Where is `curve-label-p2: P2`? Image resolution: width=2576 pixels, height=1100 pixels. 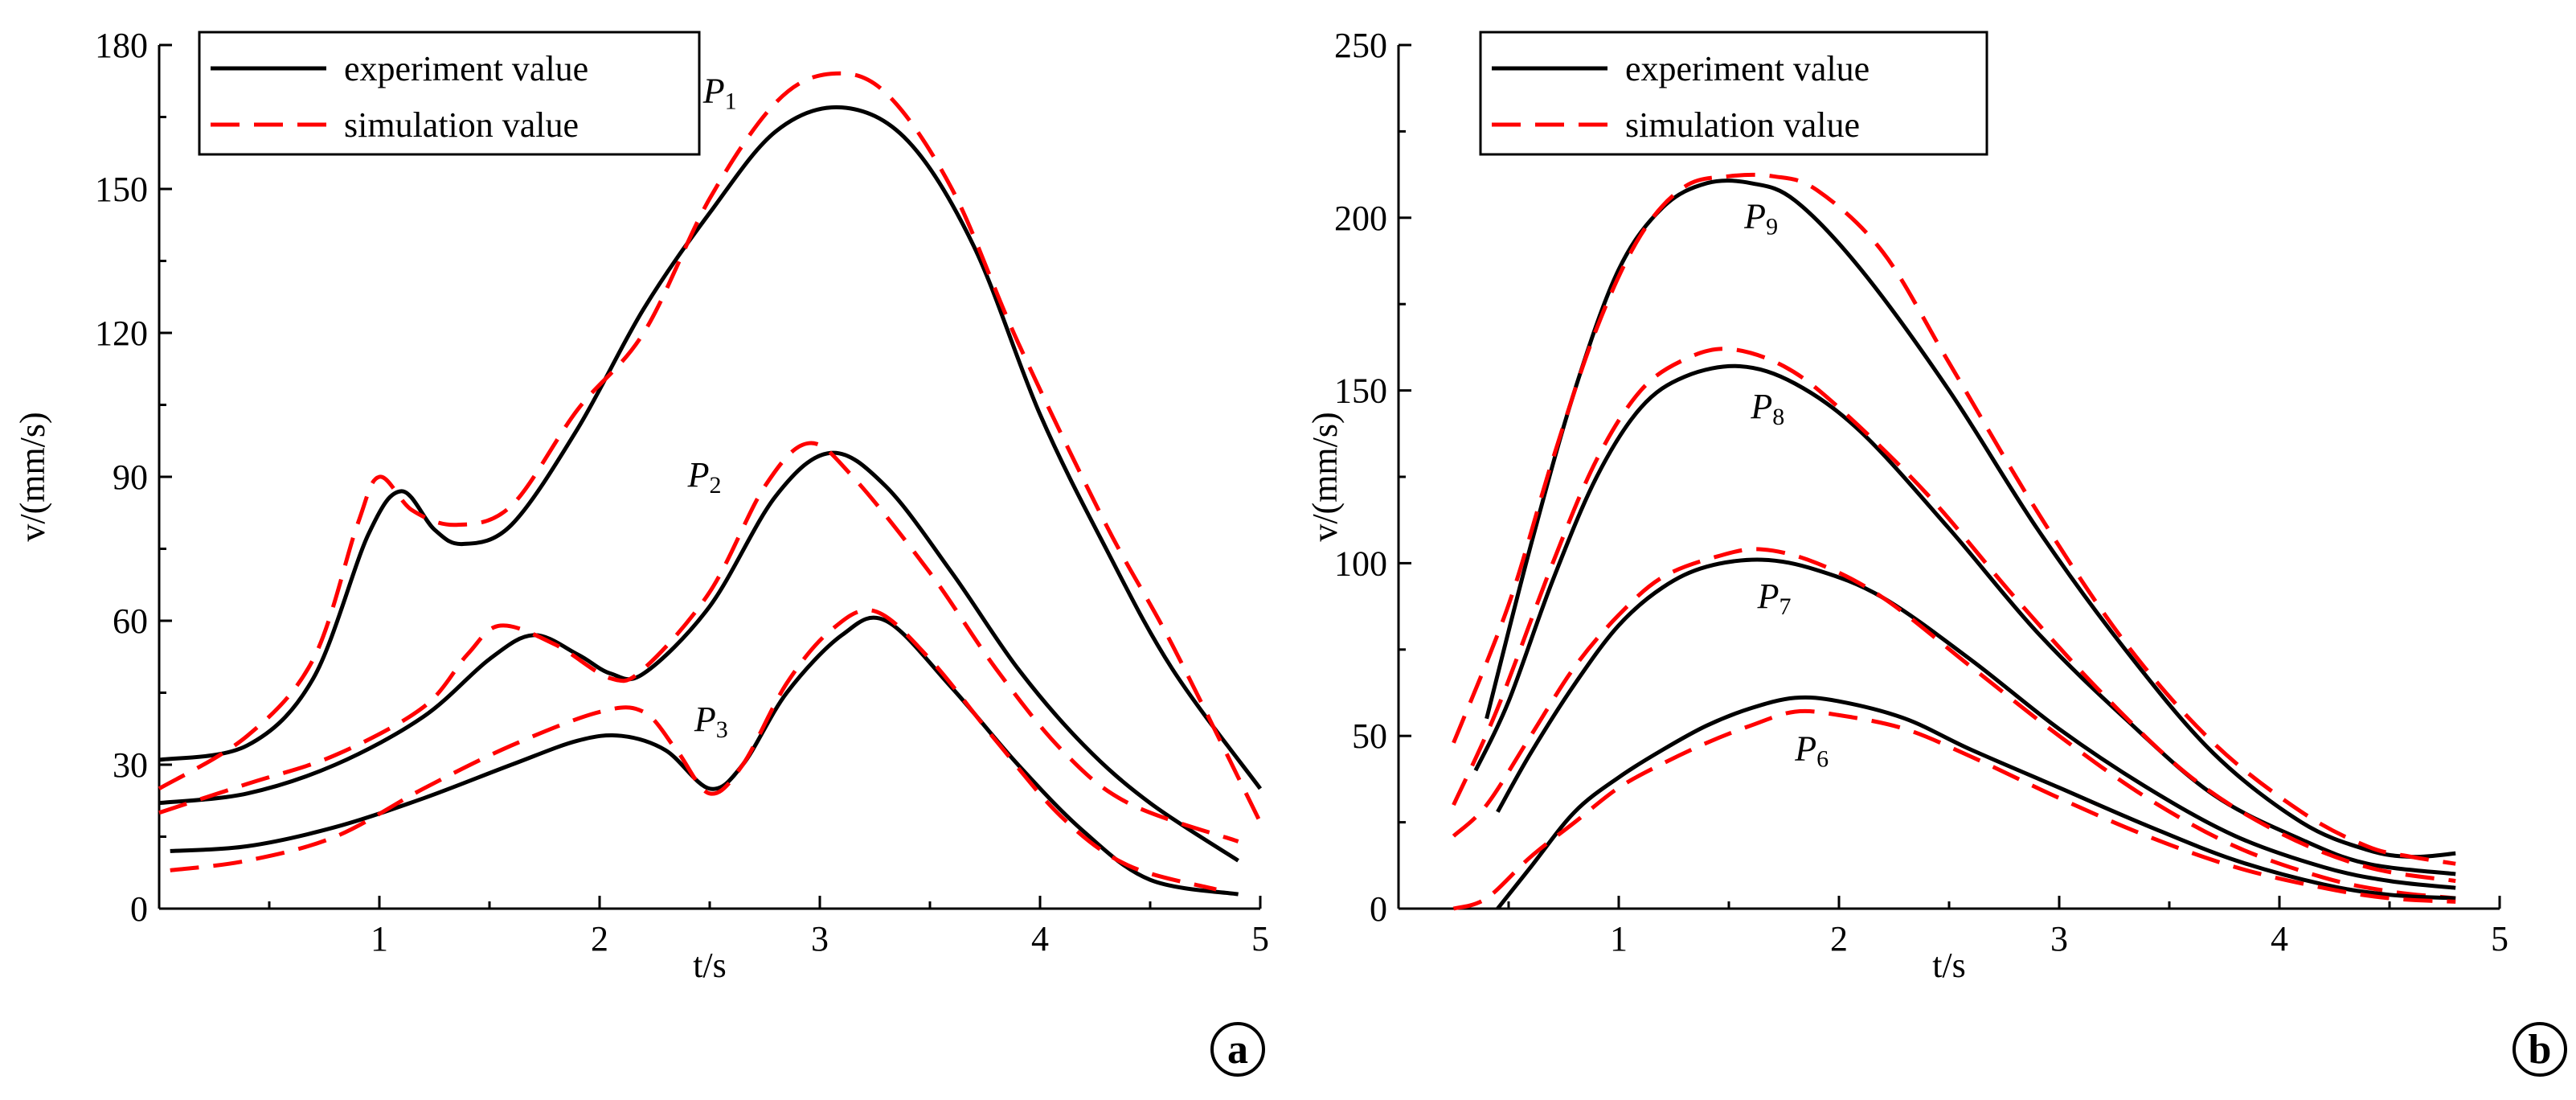 curve-label-p2: P2 is located at coordinates (704, 477).